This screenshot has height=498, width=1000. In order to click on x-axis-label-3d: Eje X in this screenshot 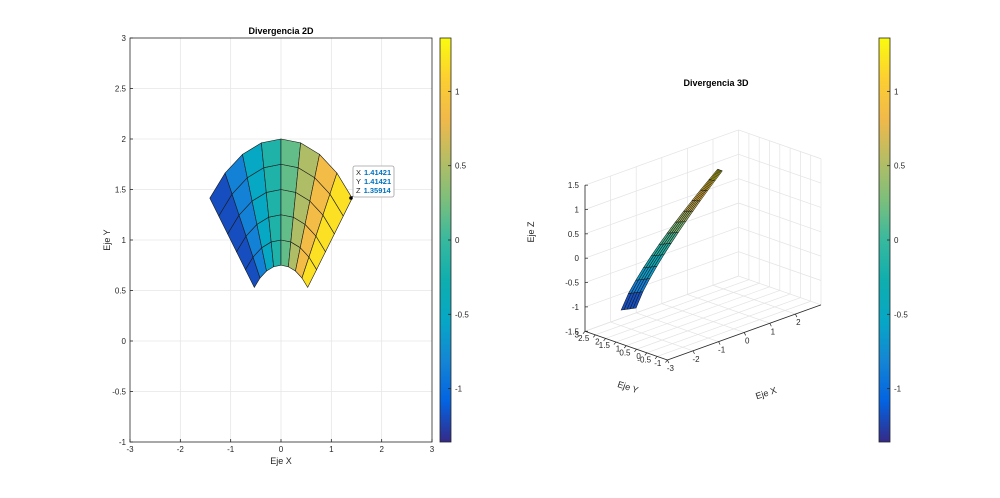, I will do `click(766, 393)`.